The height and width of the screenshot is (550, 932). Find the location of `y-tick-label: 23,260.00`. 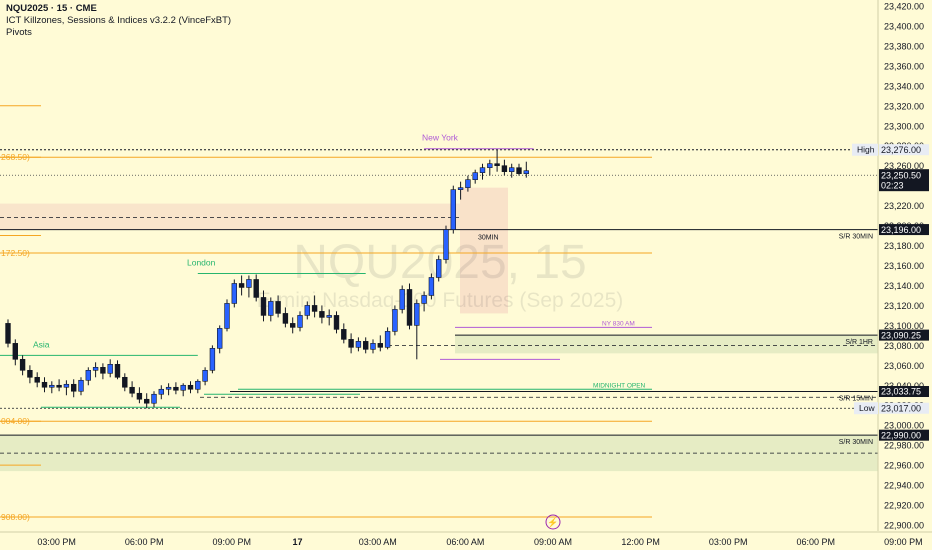

y-tick-label: 23,260.00 is located at coordinates (904, 166).